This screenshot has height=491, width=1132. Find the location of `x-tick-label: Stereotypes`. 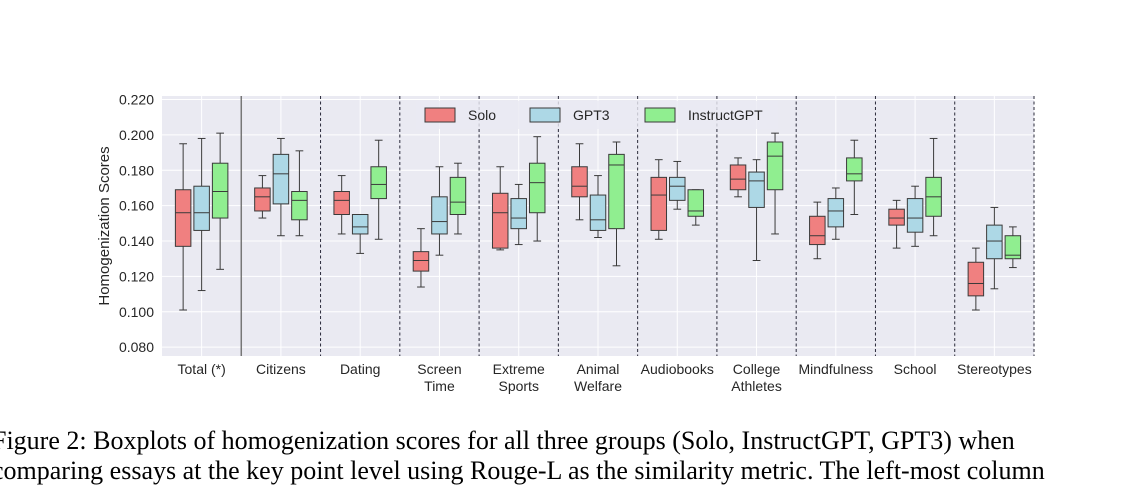

x-tick-label: Stereotypes is located at coordinates (994, 369).